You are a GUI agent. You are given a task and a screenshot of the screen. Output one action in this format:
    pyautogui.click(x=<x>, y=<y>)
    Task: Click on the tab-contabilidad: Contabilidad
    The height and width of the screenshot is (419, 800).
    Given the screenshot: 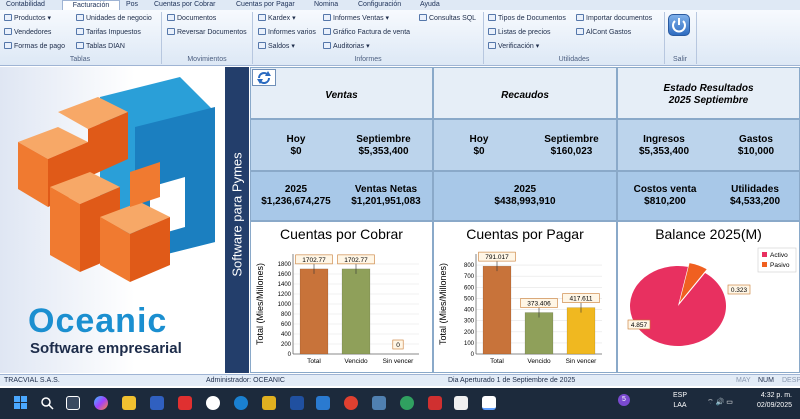 What is the action you would take?
    pyautogui.click(x=25, y=4)
    